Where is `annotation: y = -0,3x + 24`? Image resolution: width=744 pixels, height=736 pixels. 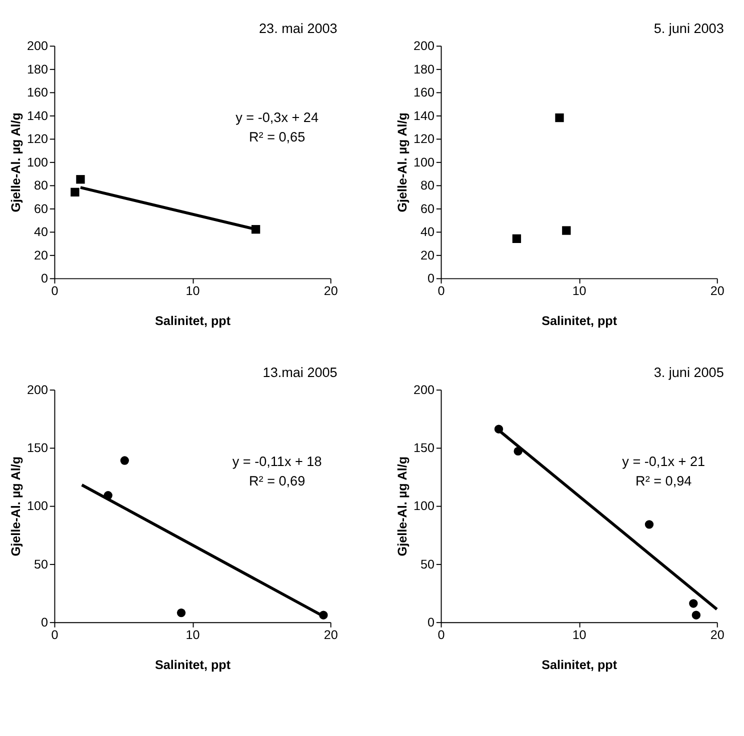 annotation: y = -0,3x + 24 is located at coordinates (277, 118).